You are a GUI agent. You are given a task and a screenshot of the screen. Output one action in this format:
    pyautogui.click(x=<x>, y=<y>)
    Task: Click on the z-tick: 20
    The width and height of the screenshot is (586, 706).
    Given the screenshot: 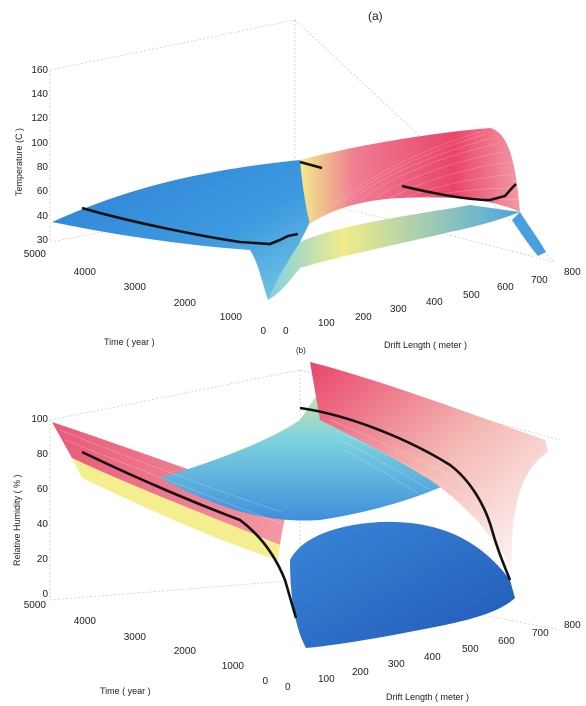 What is the action you would take?
    pyautogui.click(x=43, y=559)
    